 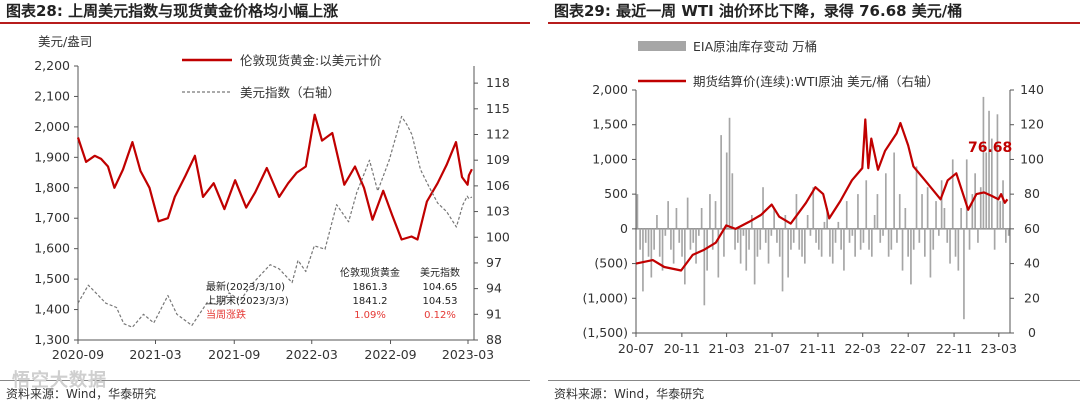 I want to click on y-tick-label-right: 60, so click(x=1032, y=228).